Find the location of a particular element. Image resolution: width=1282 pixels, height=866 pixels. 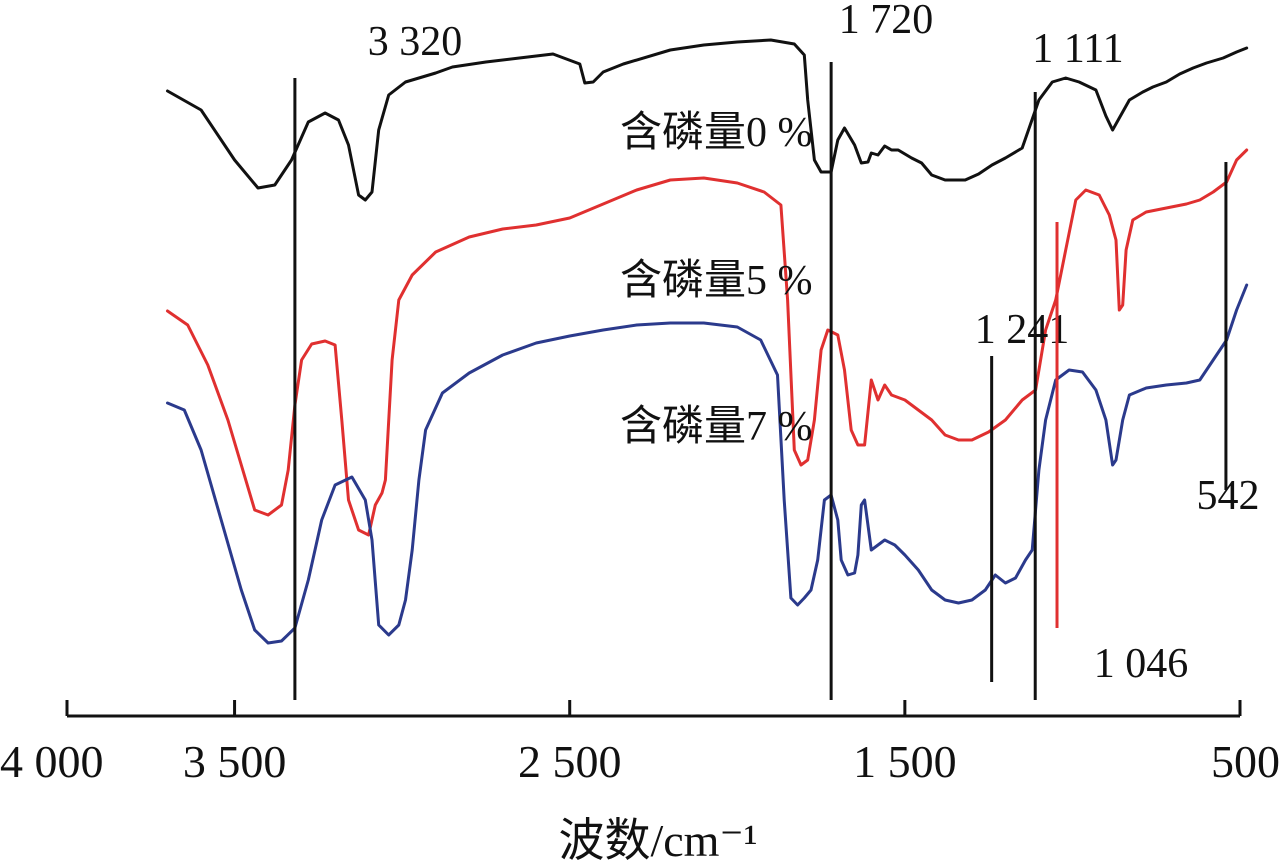

series-label-0: 含磷量0 % is located at coordinates (716, 133).